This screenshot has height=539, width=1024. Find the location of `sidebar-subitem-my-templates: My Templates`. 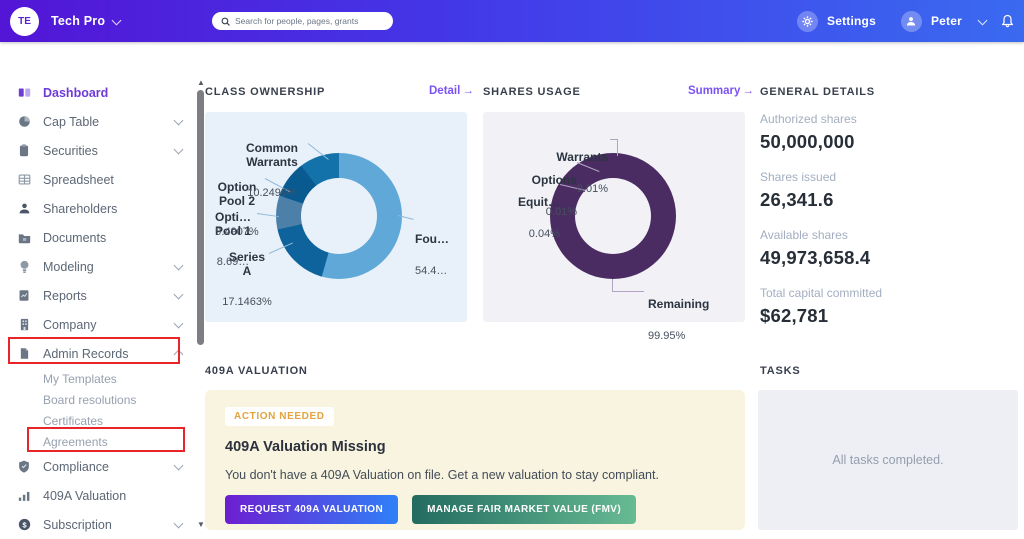

sidebar-subitem-my-templates: My Templates is located at coordinates (98, 378).